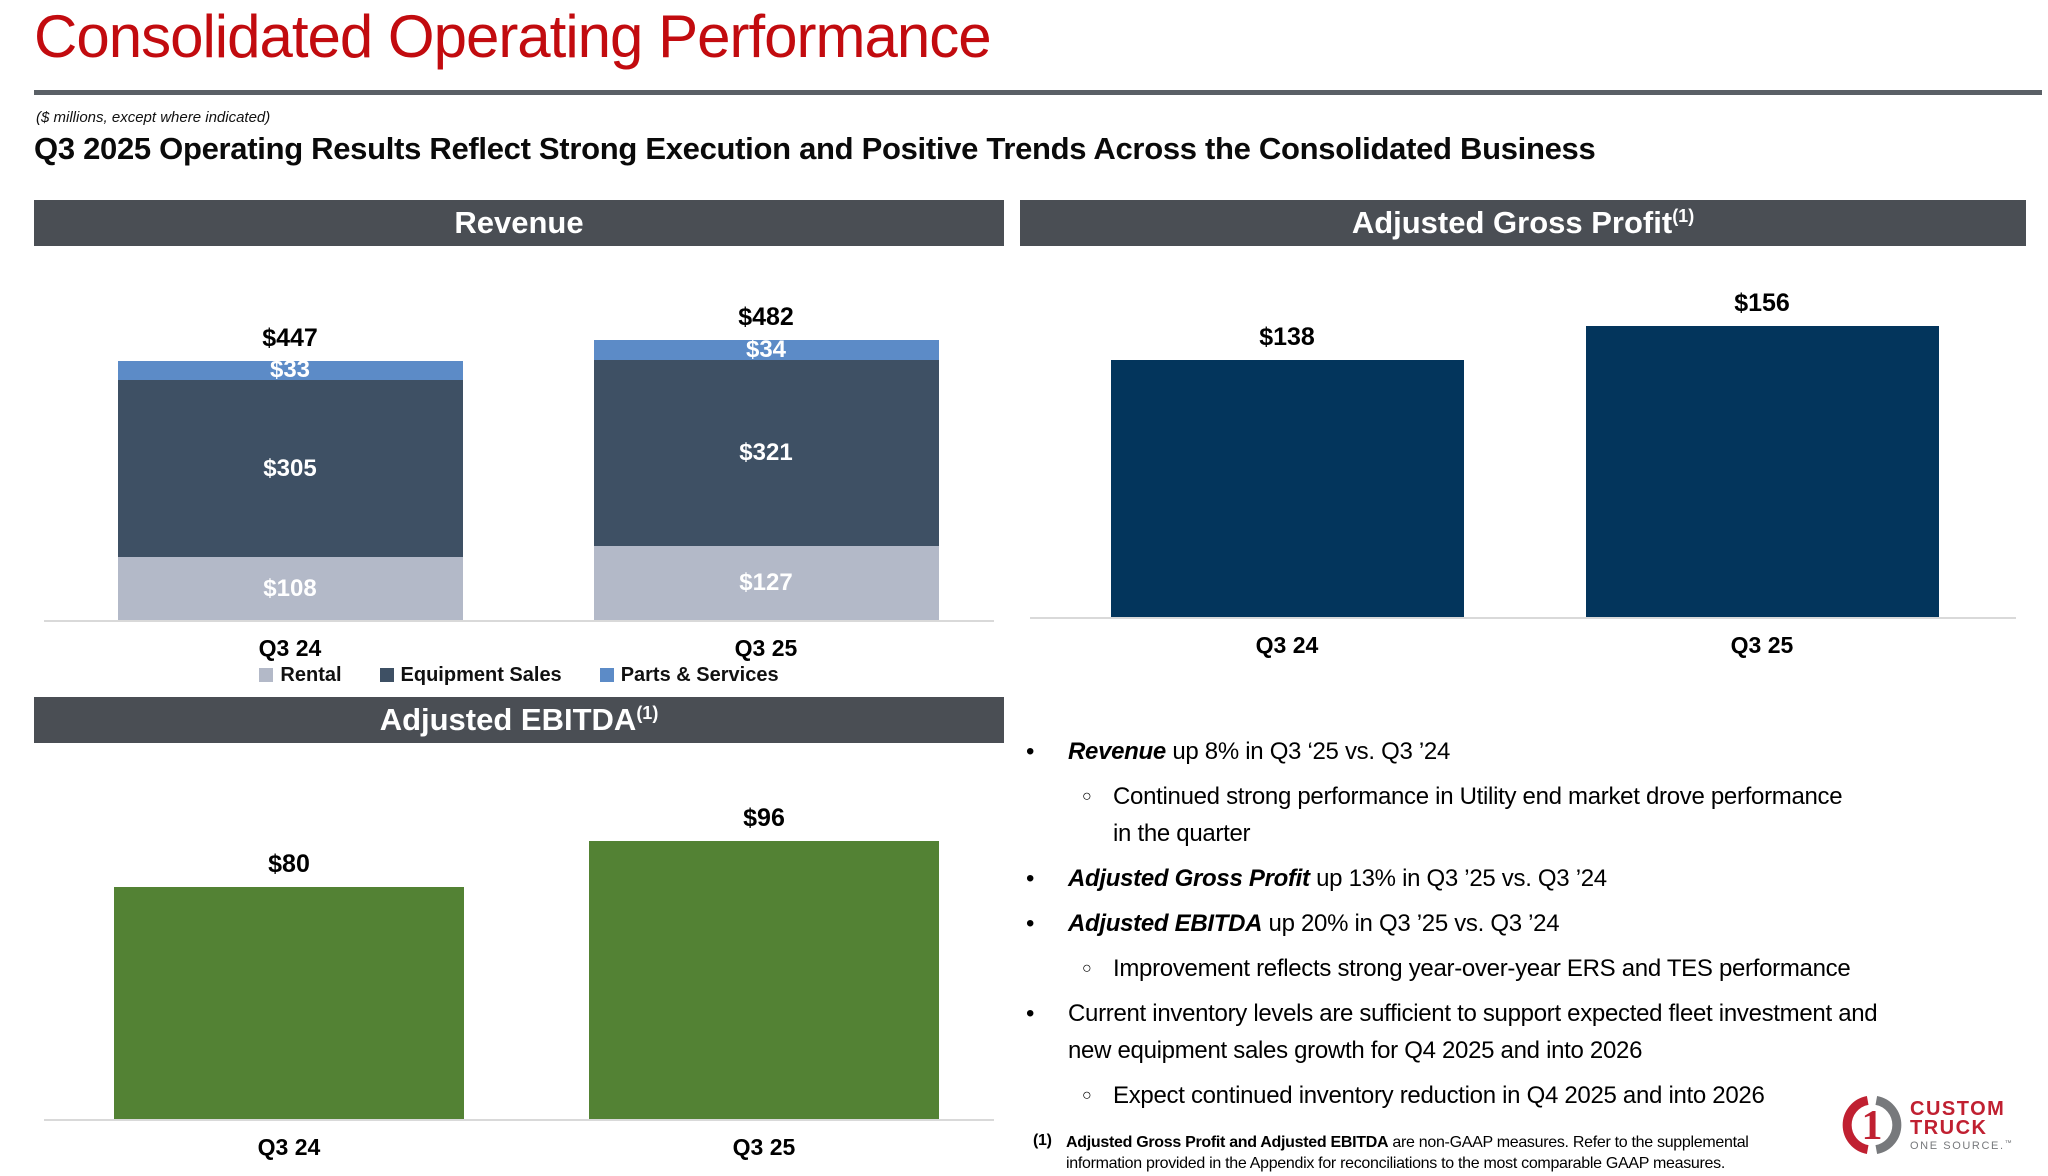 The image size is (2048, 1176). Describe the element at coordinates (289, 1003) in the screenshot. I see `adjusted-ebitda-bar-segment` at that location.